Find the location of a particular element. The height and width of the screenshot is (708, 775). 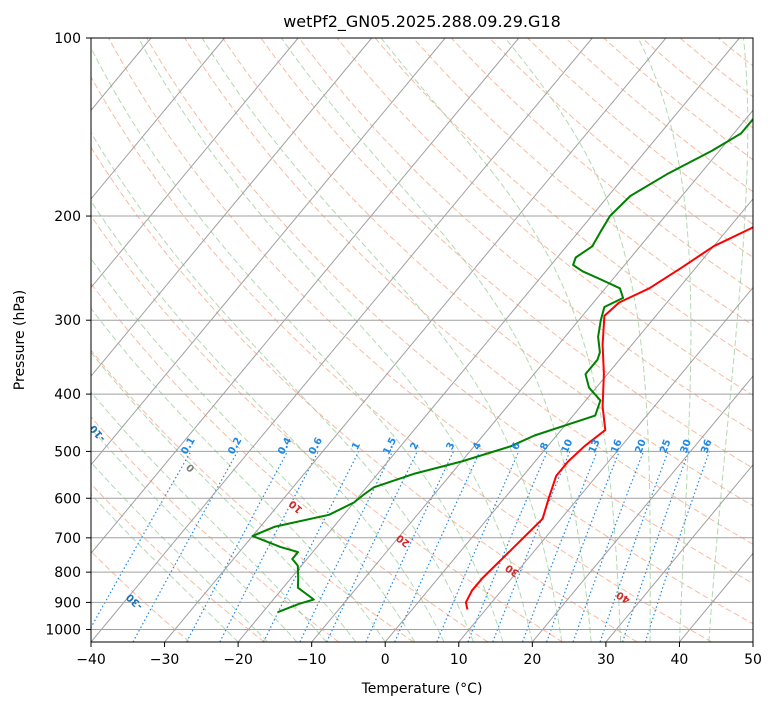

dry-adiabat-label: 0 is located at coordinates (191, 467).